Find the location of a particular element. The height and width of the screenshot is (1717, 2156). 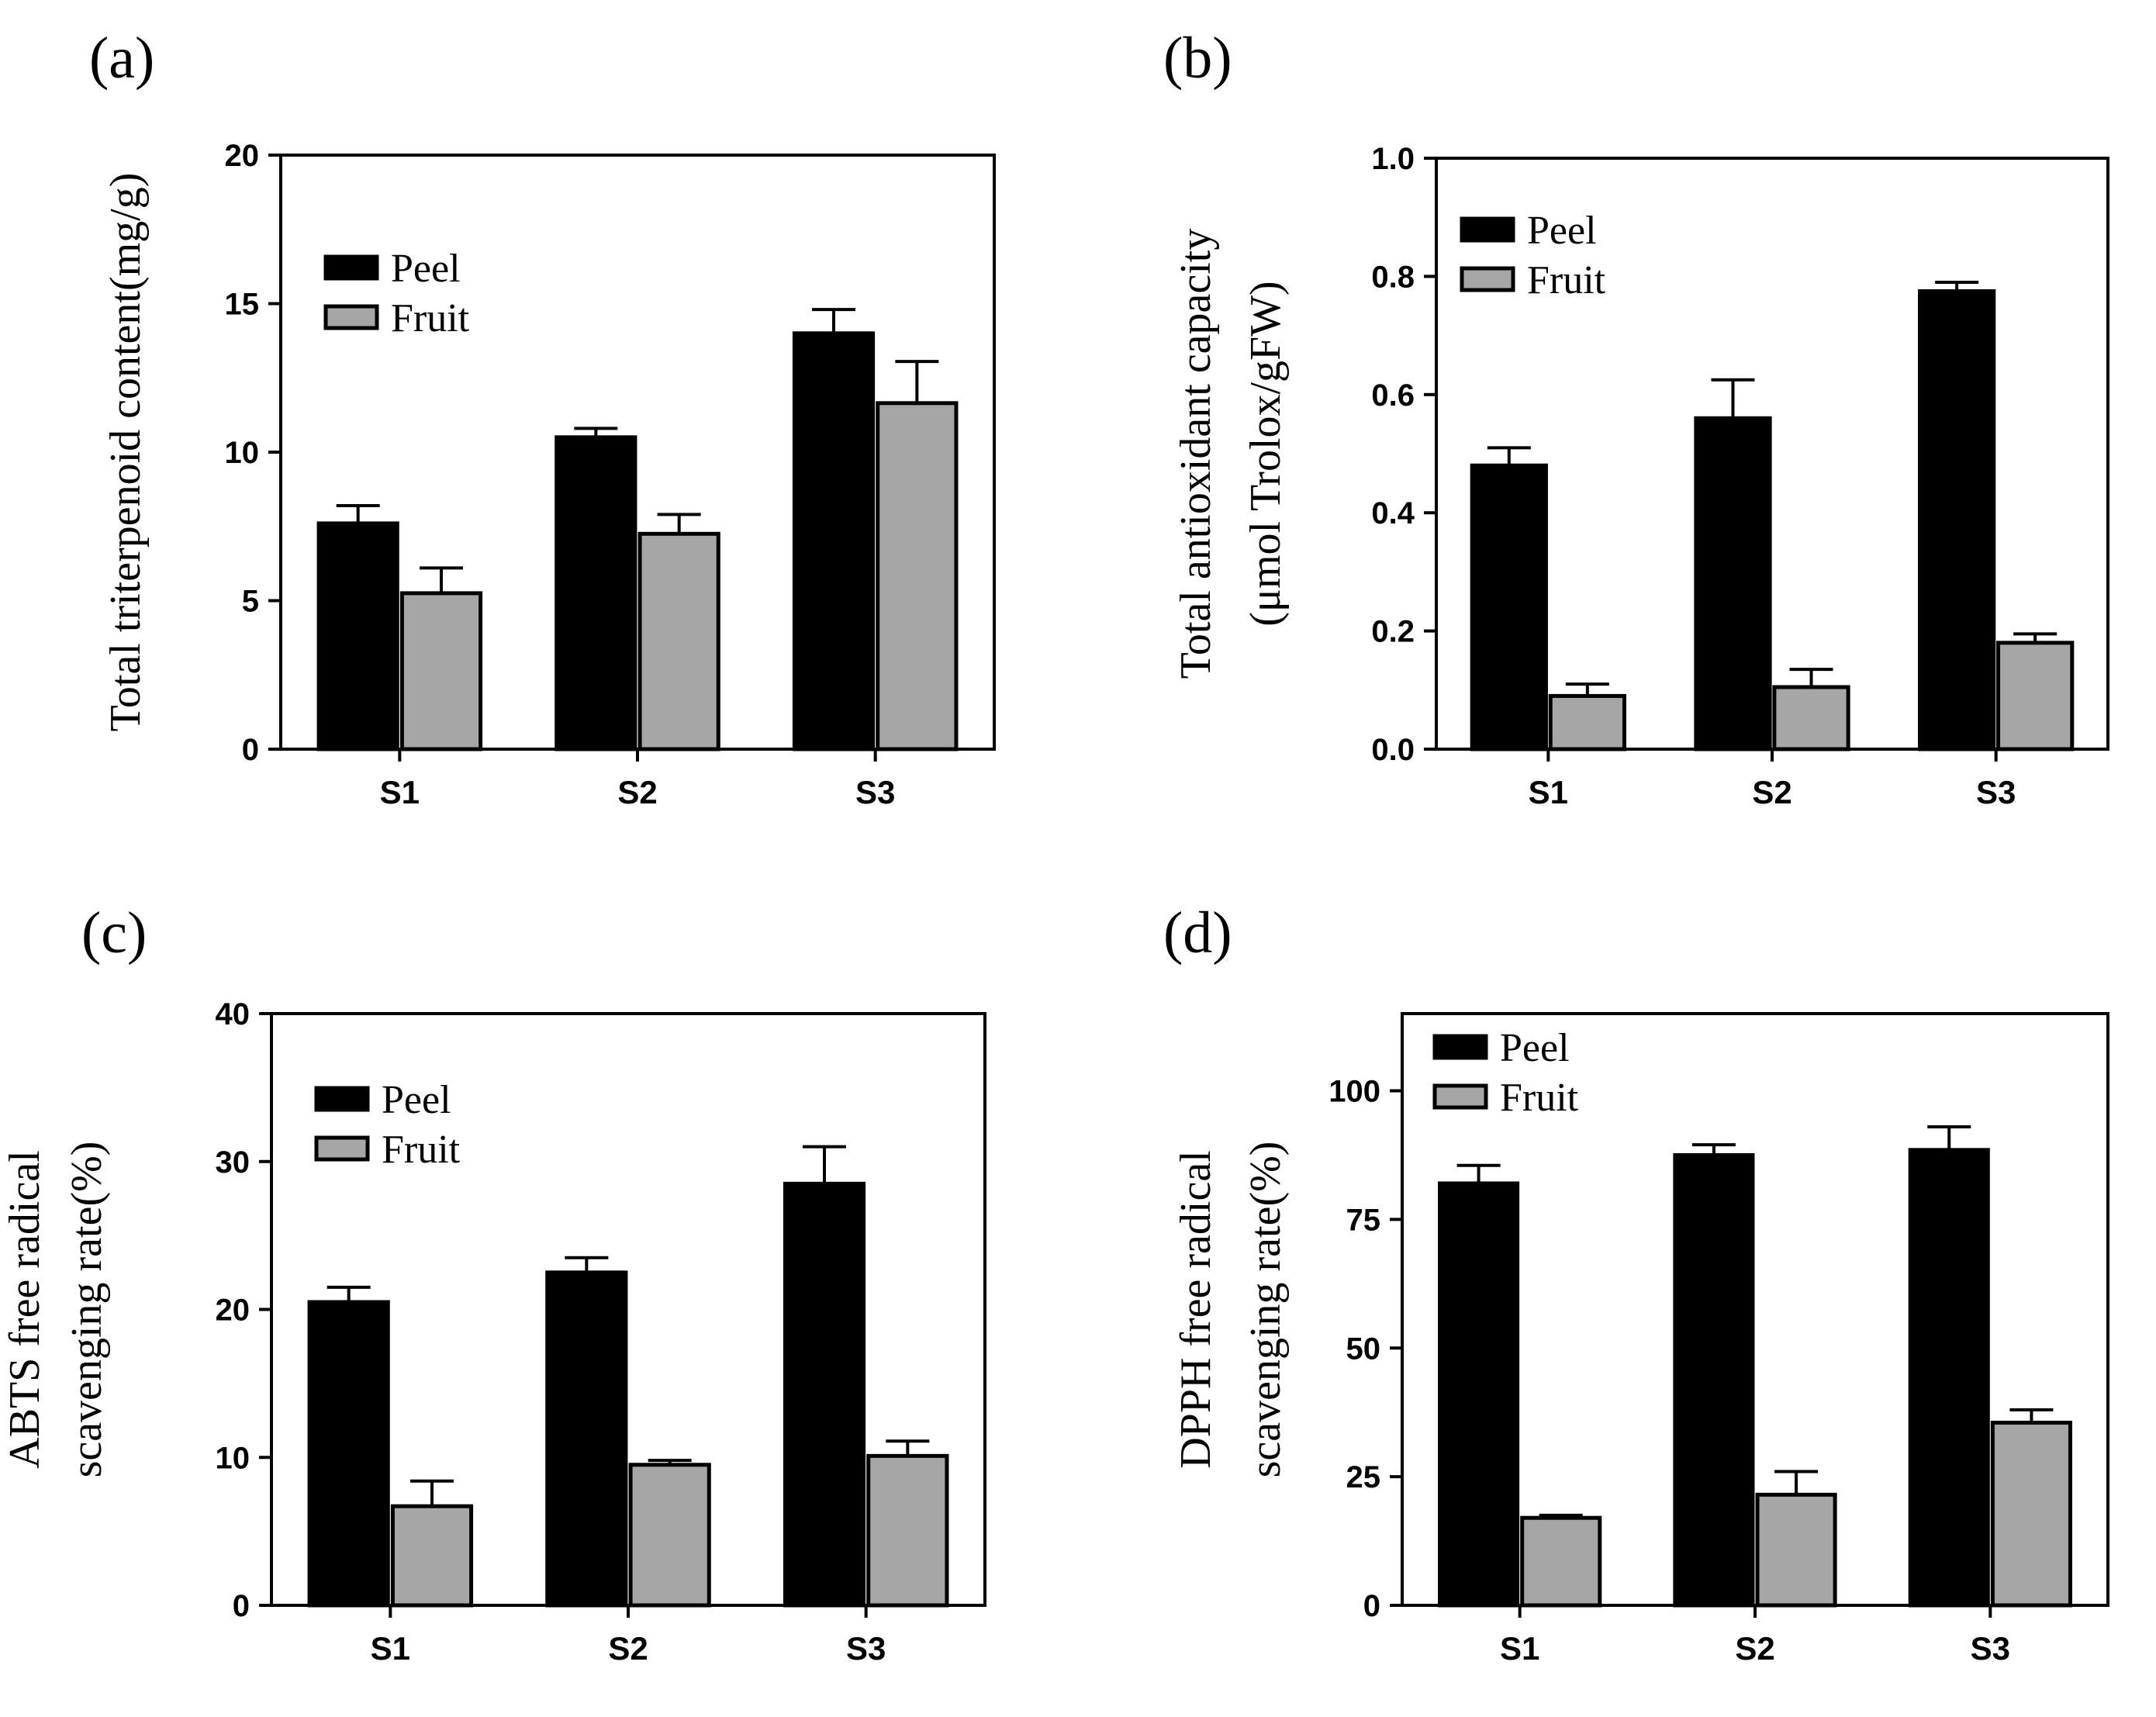

y-tick-label: 0.4 is located at coordinates (1393, 513).